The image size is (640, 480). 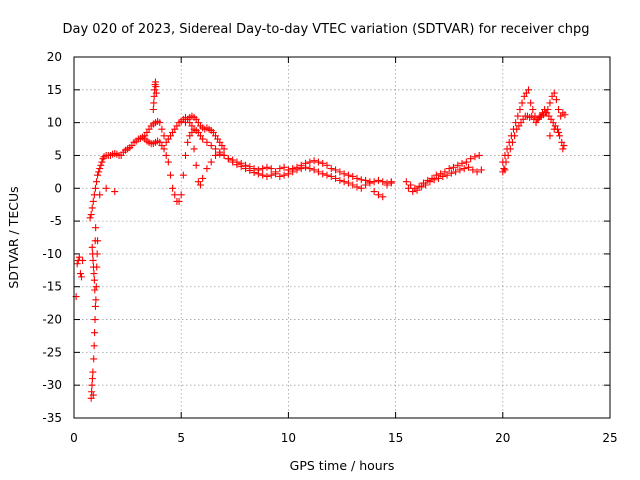 What do you see at coordinates (54, 123) in the screenshot?
I see `y-tick-label: 10` at bounding box center [54, 123].